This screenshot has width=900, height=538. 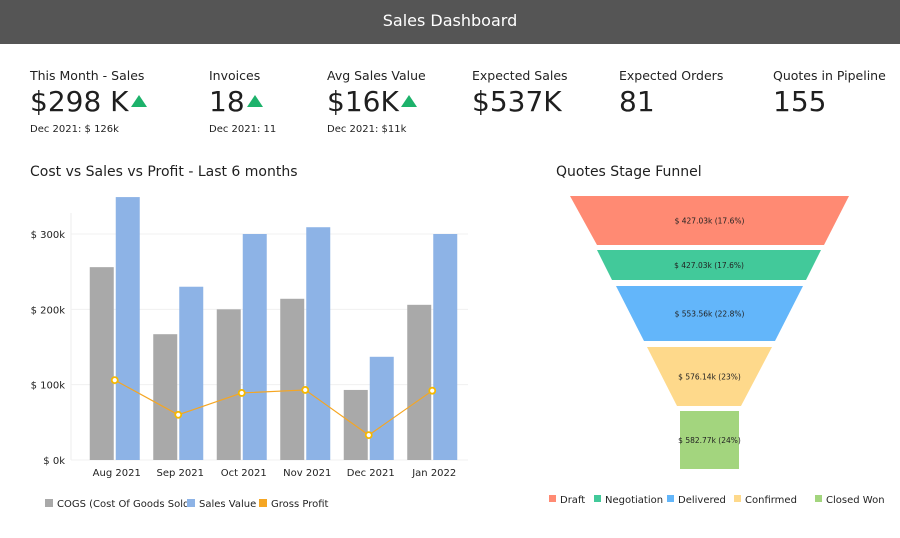 I want to click on kpi-label: Expected Sales, so click(x=520, y=75).